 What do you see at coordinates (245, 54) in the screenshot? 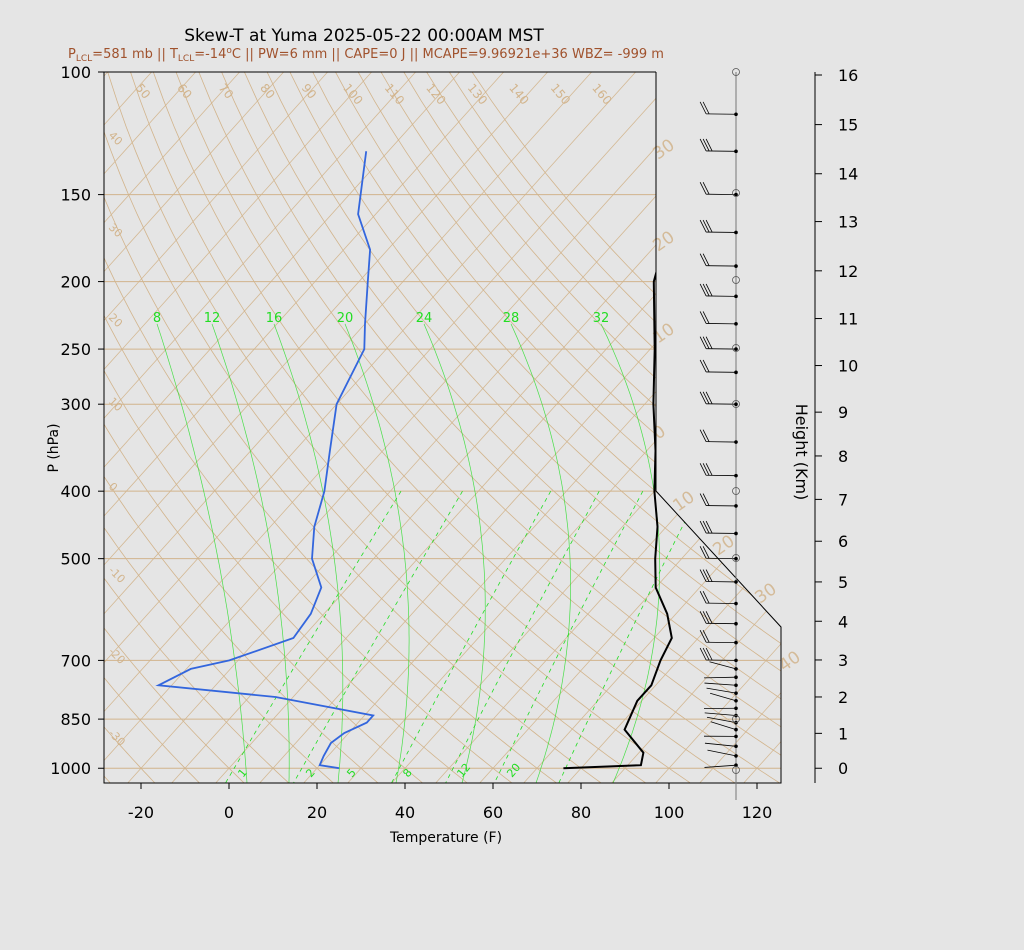
I see `tlcl-unit: C ||` at bounding box center [245, 54].